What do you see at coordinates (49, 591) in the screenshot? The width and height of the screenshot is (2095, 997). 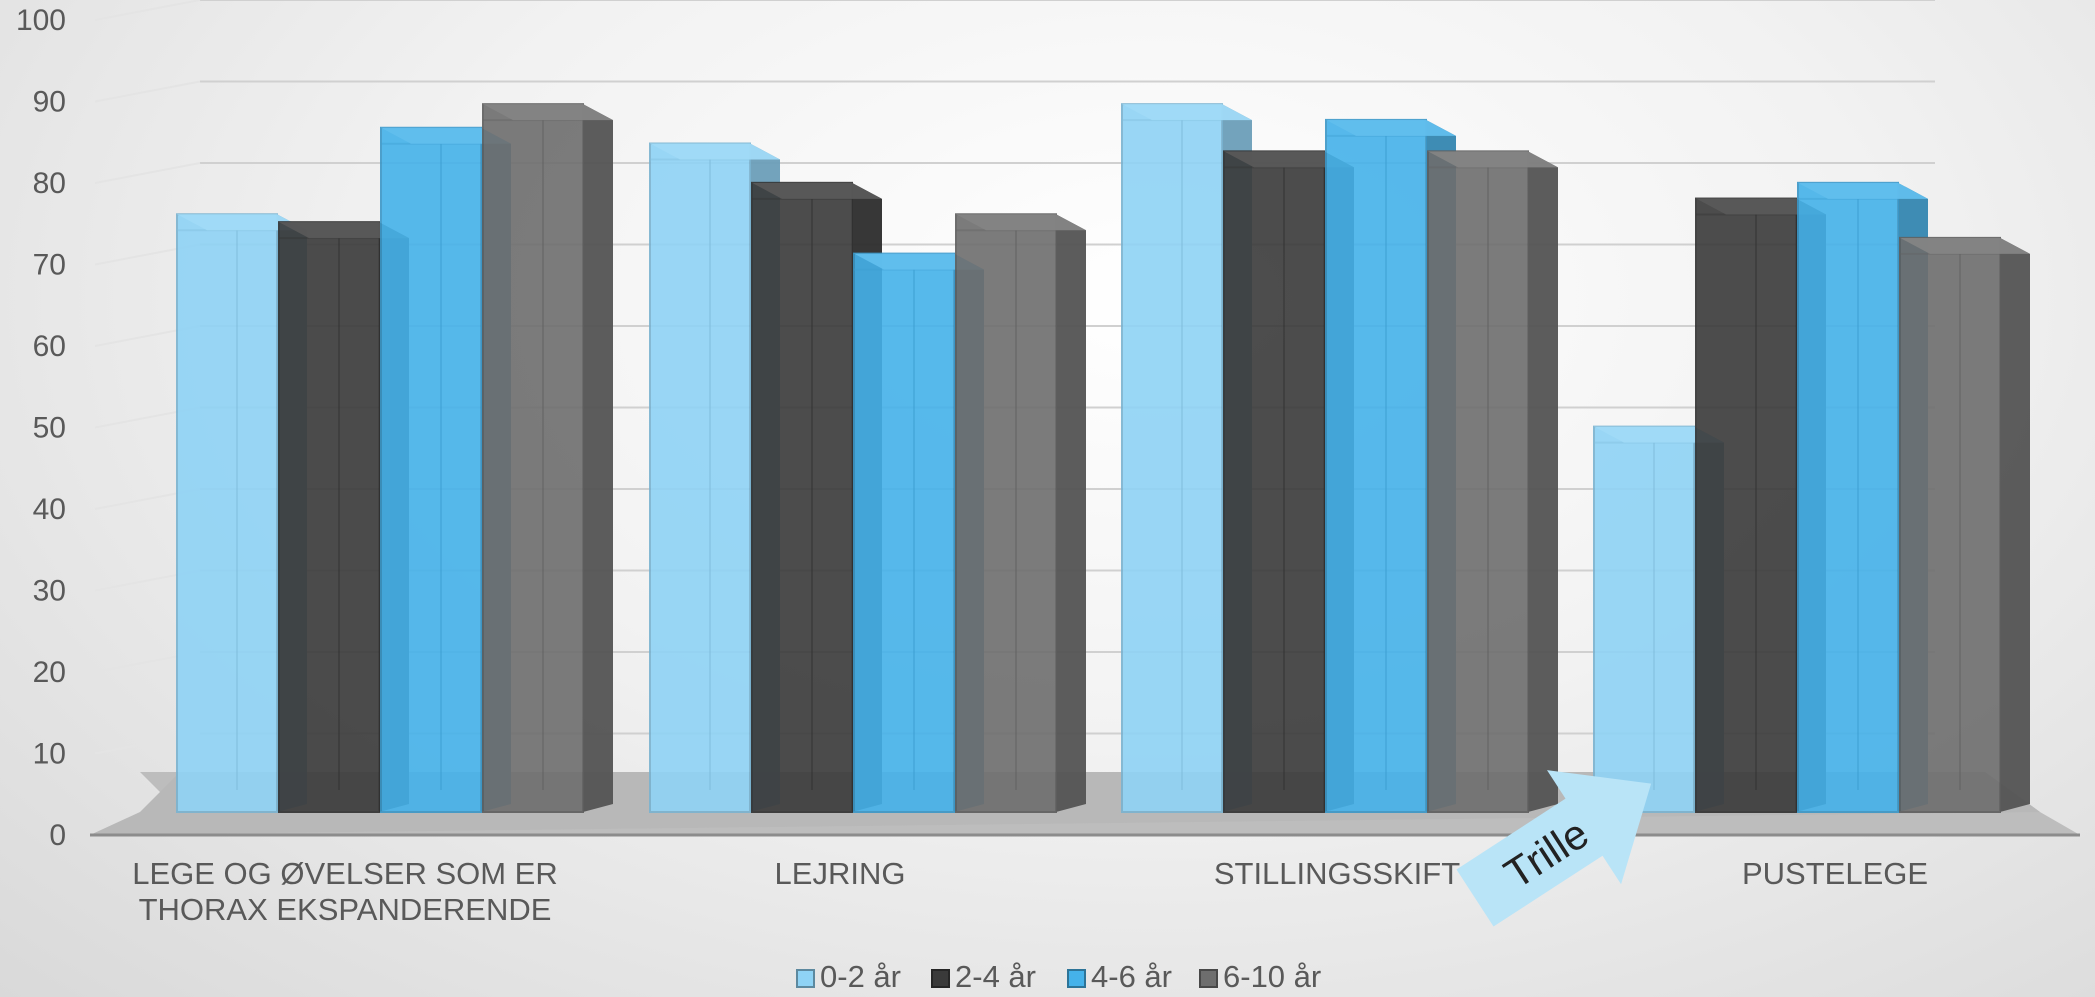 I see `y-tick-label: 30` at bounding box center [49, 591].